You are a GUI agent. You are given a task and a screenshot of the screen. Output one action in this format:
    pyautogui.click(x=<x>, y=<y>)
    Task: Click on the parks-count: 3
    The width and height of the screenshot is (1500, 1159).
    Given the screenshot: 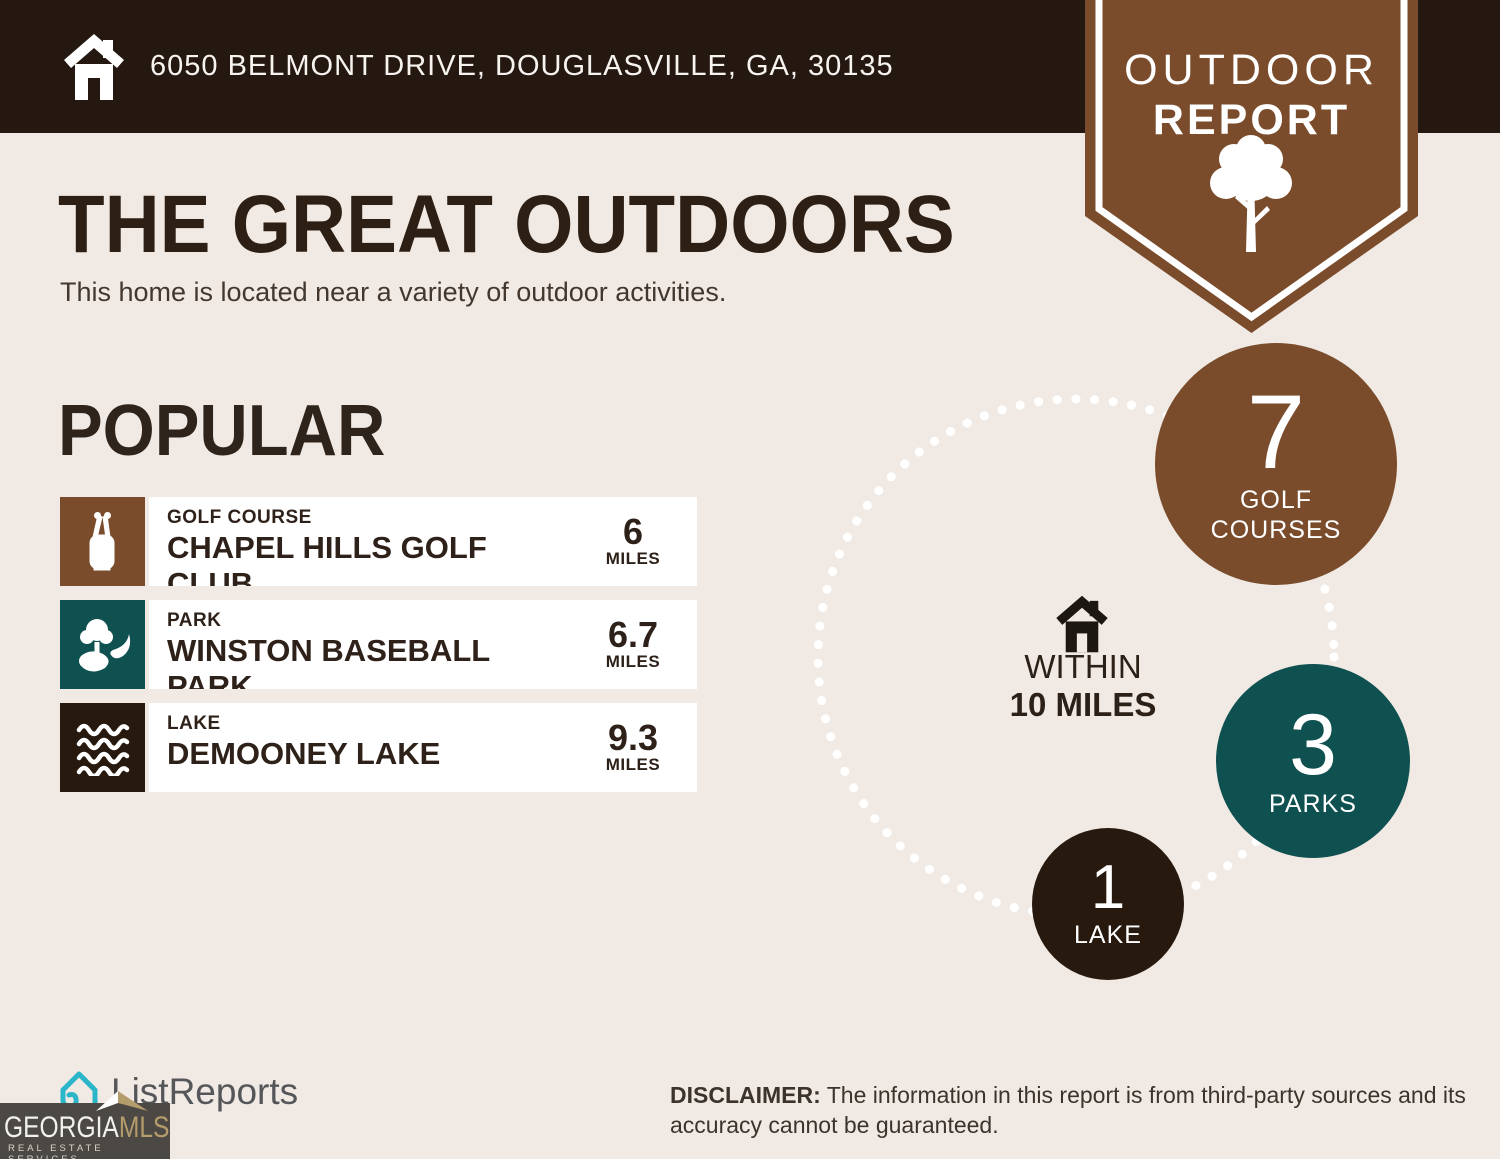 What is the action you would take?
    pyautogui.click(x=1313, y=745)
    